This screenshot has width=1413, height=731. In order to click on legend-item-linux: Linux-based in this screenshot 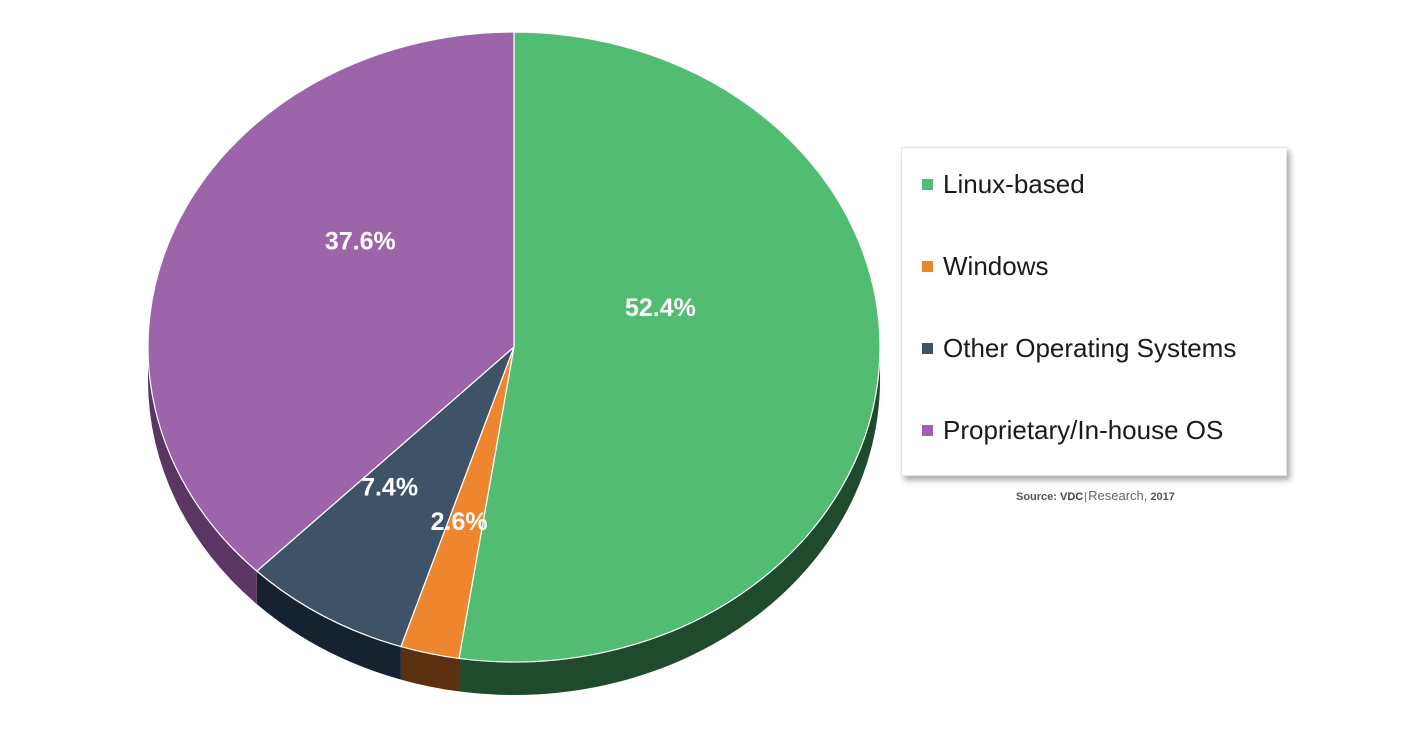, I will do `click(1094, 184)`.